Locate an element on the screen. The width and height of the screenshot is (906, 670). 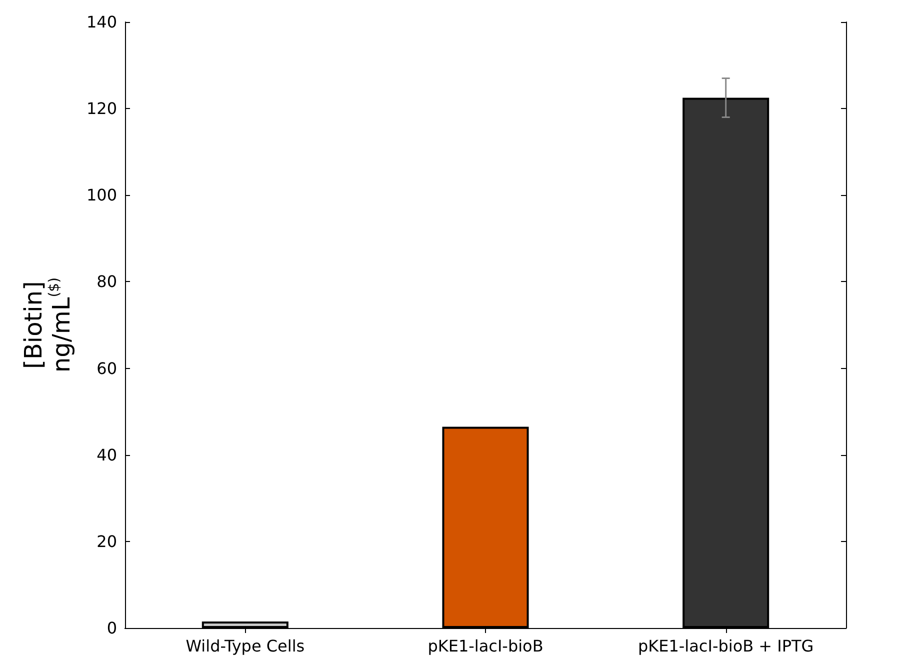
y-tick-label: 80 is located at coordinates (106, 282).